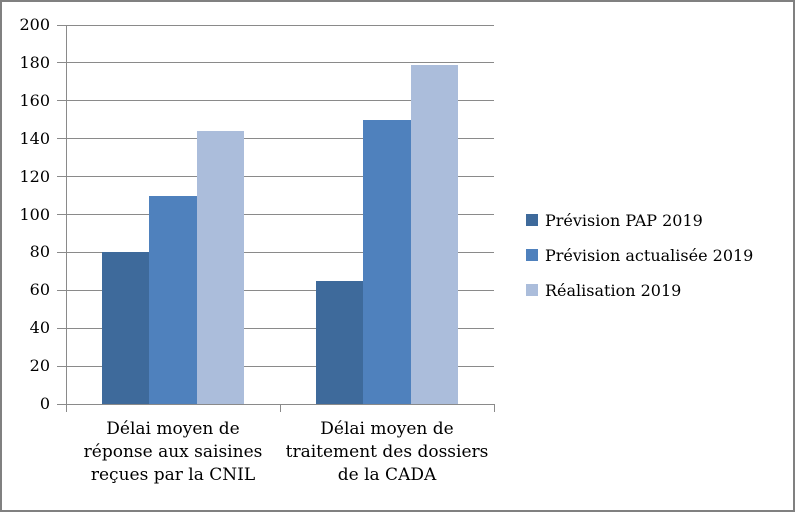 The image size is (795, 512). What do you see at coordinates (34, 100) in the screenshot?
I see `y-tick-label: 160` at bounding box center [34, 100].